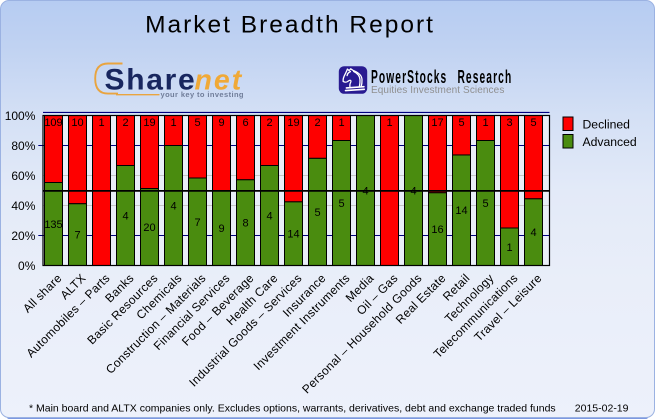  What do you see at coordinates (23, 236) in the screenshot?
I see `svg-text: 20%` at bounding box center [23, 236].